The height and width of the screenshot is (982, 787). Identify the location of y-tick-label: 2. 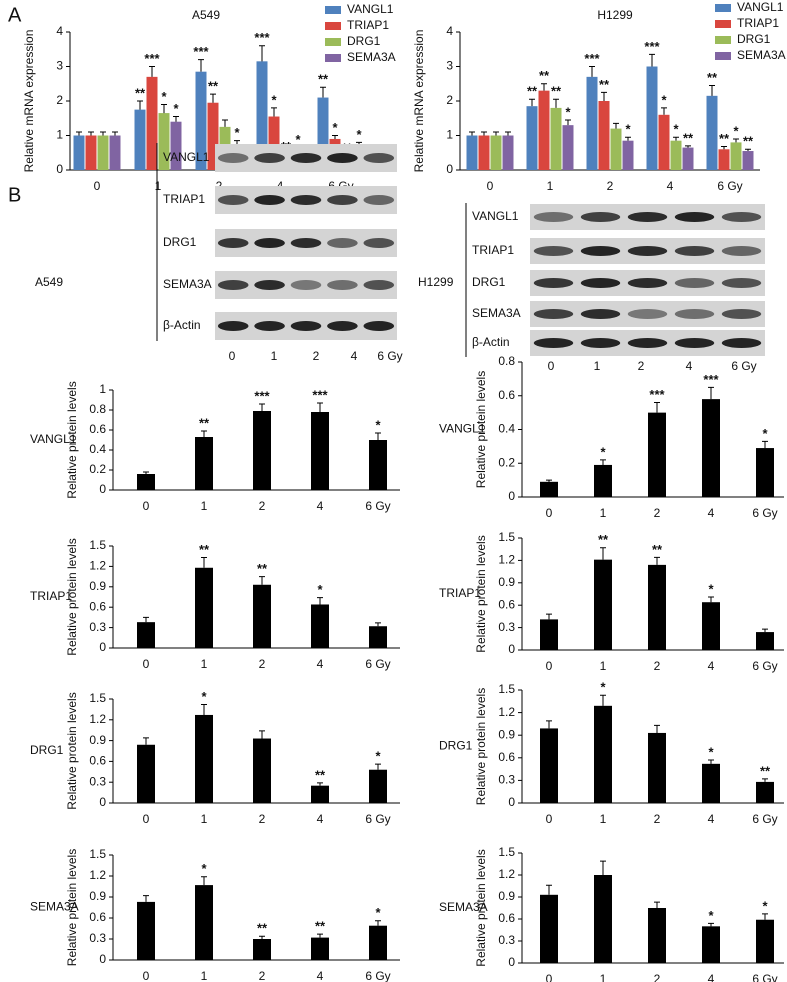
(449, 100).